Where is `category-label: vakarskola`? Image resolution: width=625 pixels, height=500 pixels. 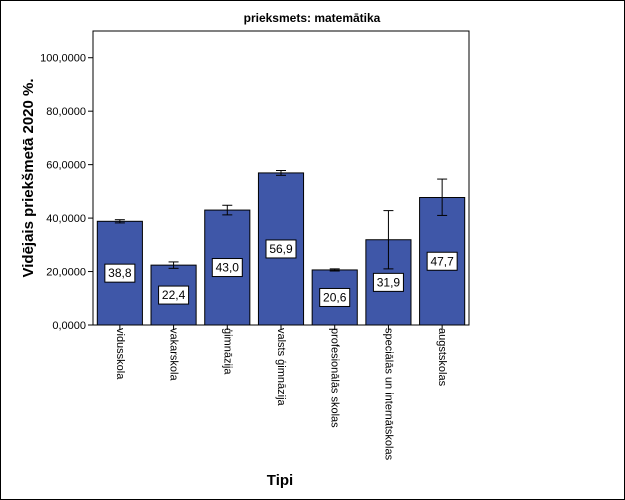
category-label: vakarskola is located at coordinates (174, 354).